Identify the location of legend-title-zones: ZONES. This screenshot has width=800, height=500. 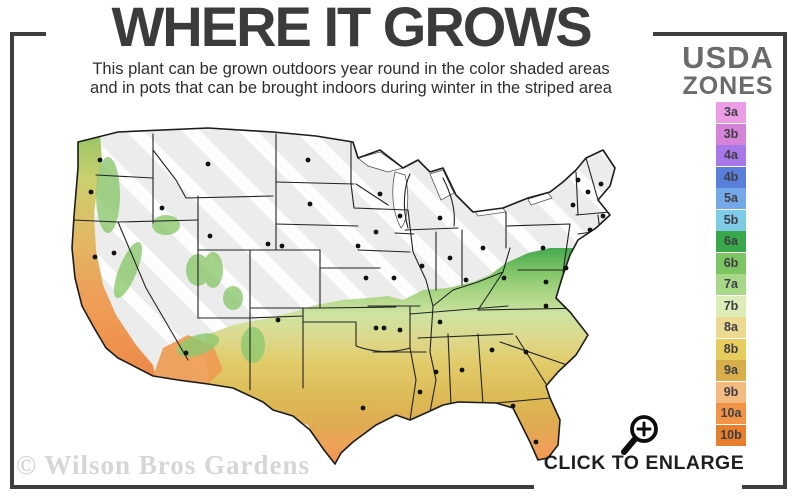
(728, 86).